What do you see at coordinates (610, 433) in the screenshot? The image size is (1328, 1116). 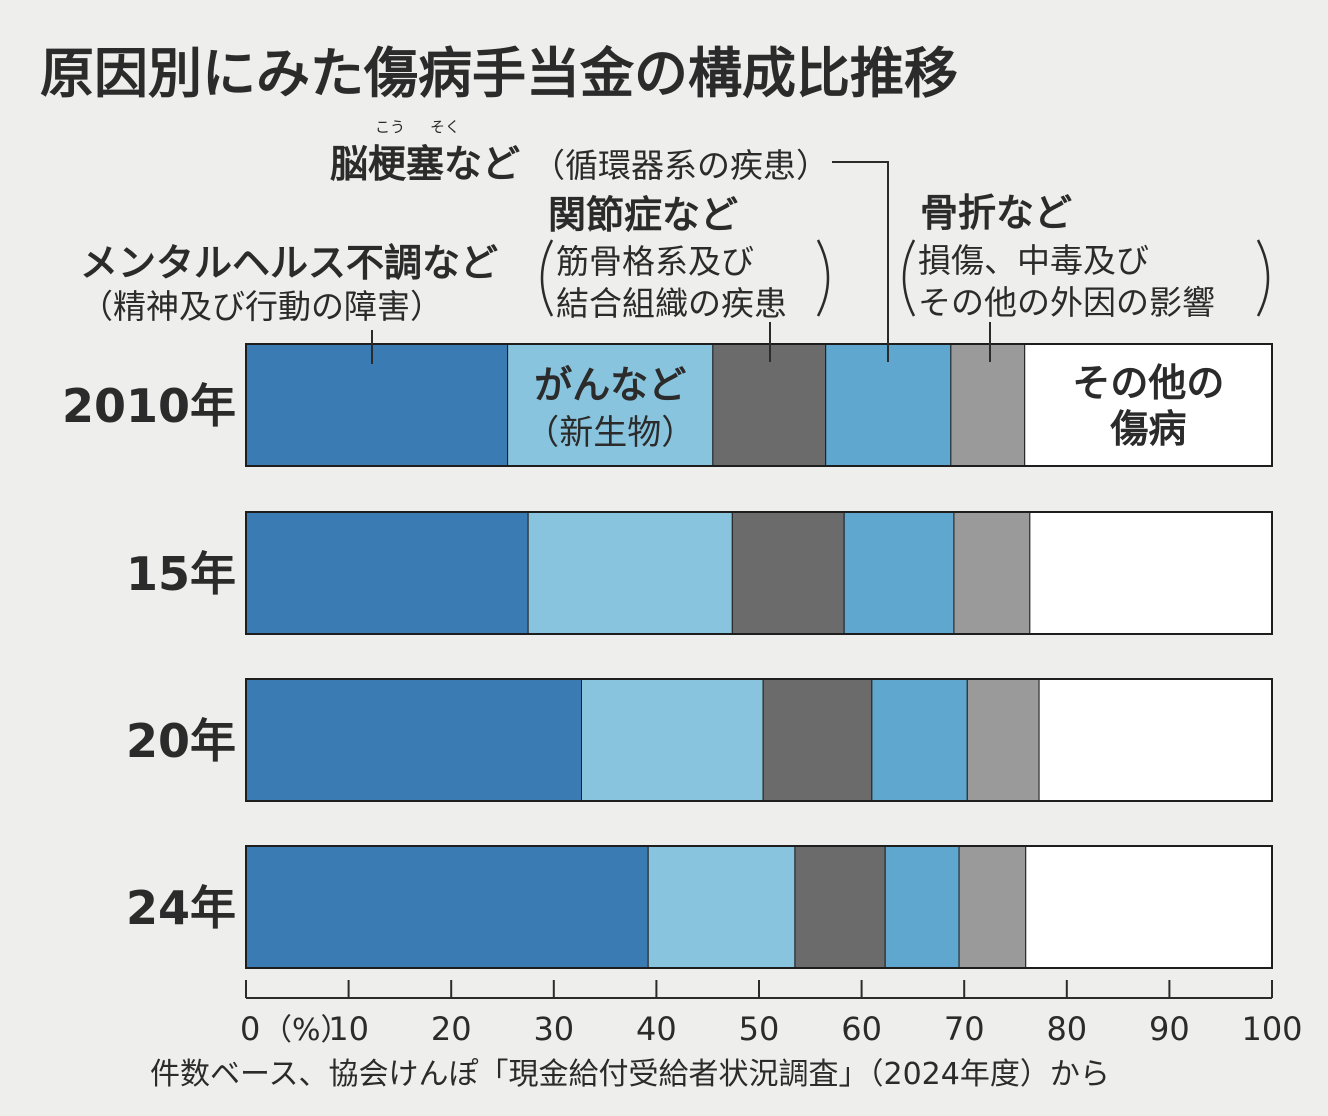 I see `cancer-sublabel: （新生物）` at bounding box center [610, 433].